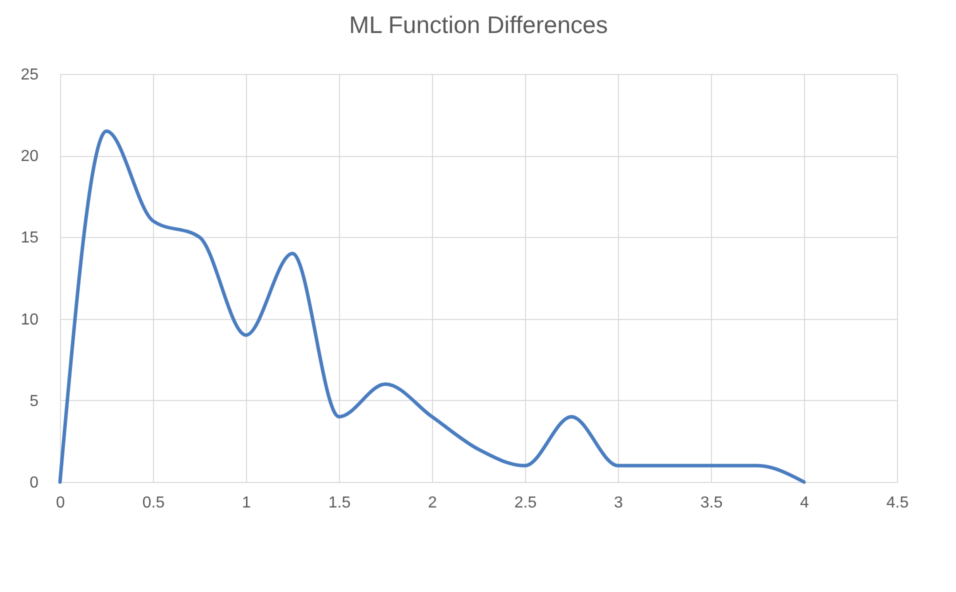 The width and height of the screenshot is (956, 592). I want to click on x-tick-label: 2, so click(433, 503).